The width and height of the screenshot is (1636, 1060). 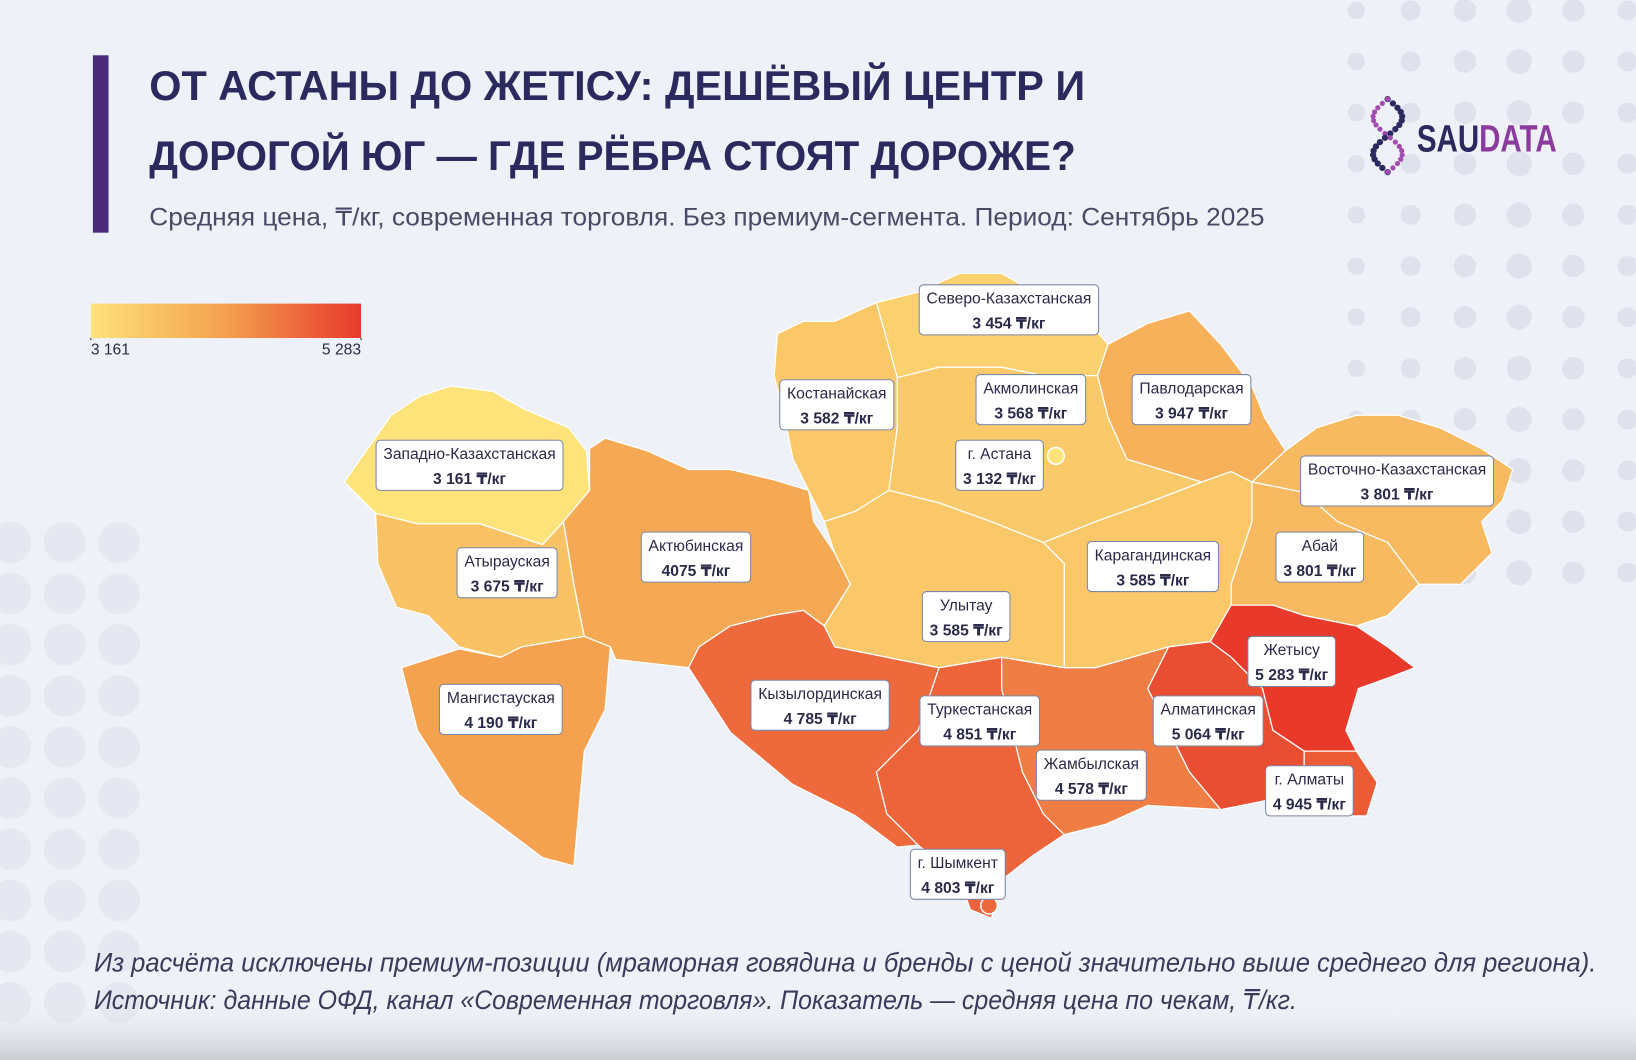 I want to click on region-label: Восточно-Казахстанская 3 801 ₸/кг, so click(x=1397, y=481).